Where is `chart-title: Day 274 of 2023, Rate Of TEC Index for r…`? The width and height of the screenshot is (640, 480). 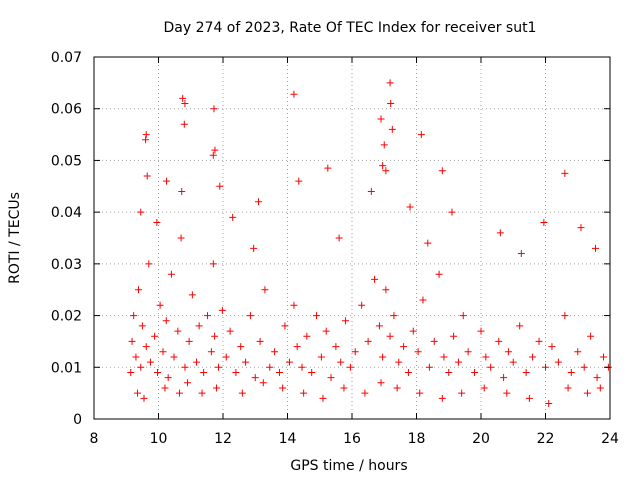
chart-title: Day 274 of 2023, Rate Of TEC Index for r… is located at coordinates (350, 28).